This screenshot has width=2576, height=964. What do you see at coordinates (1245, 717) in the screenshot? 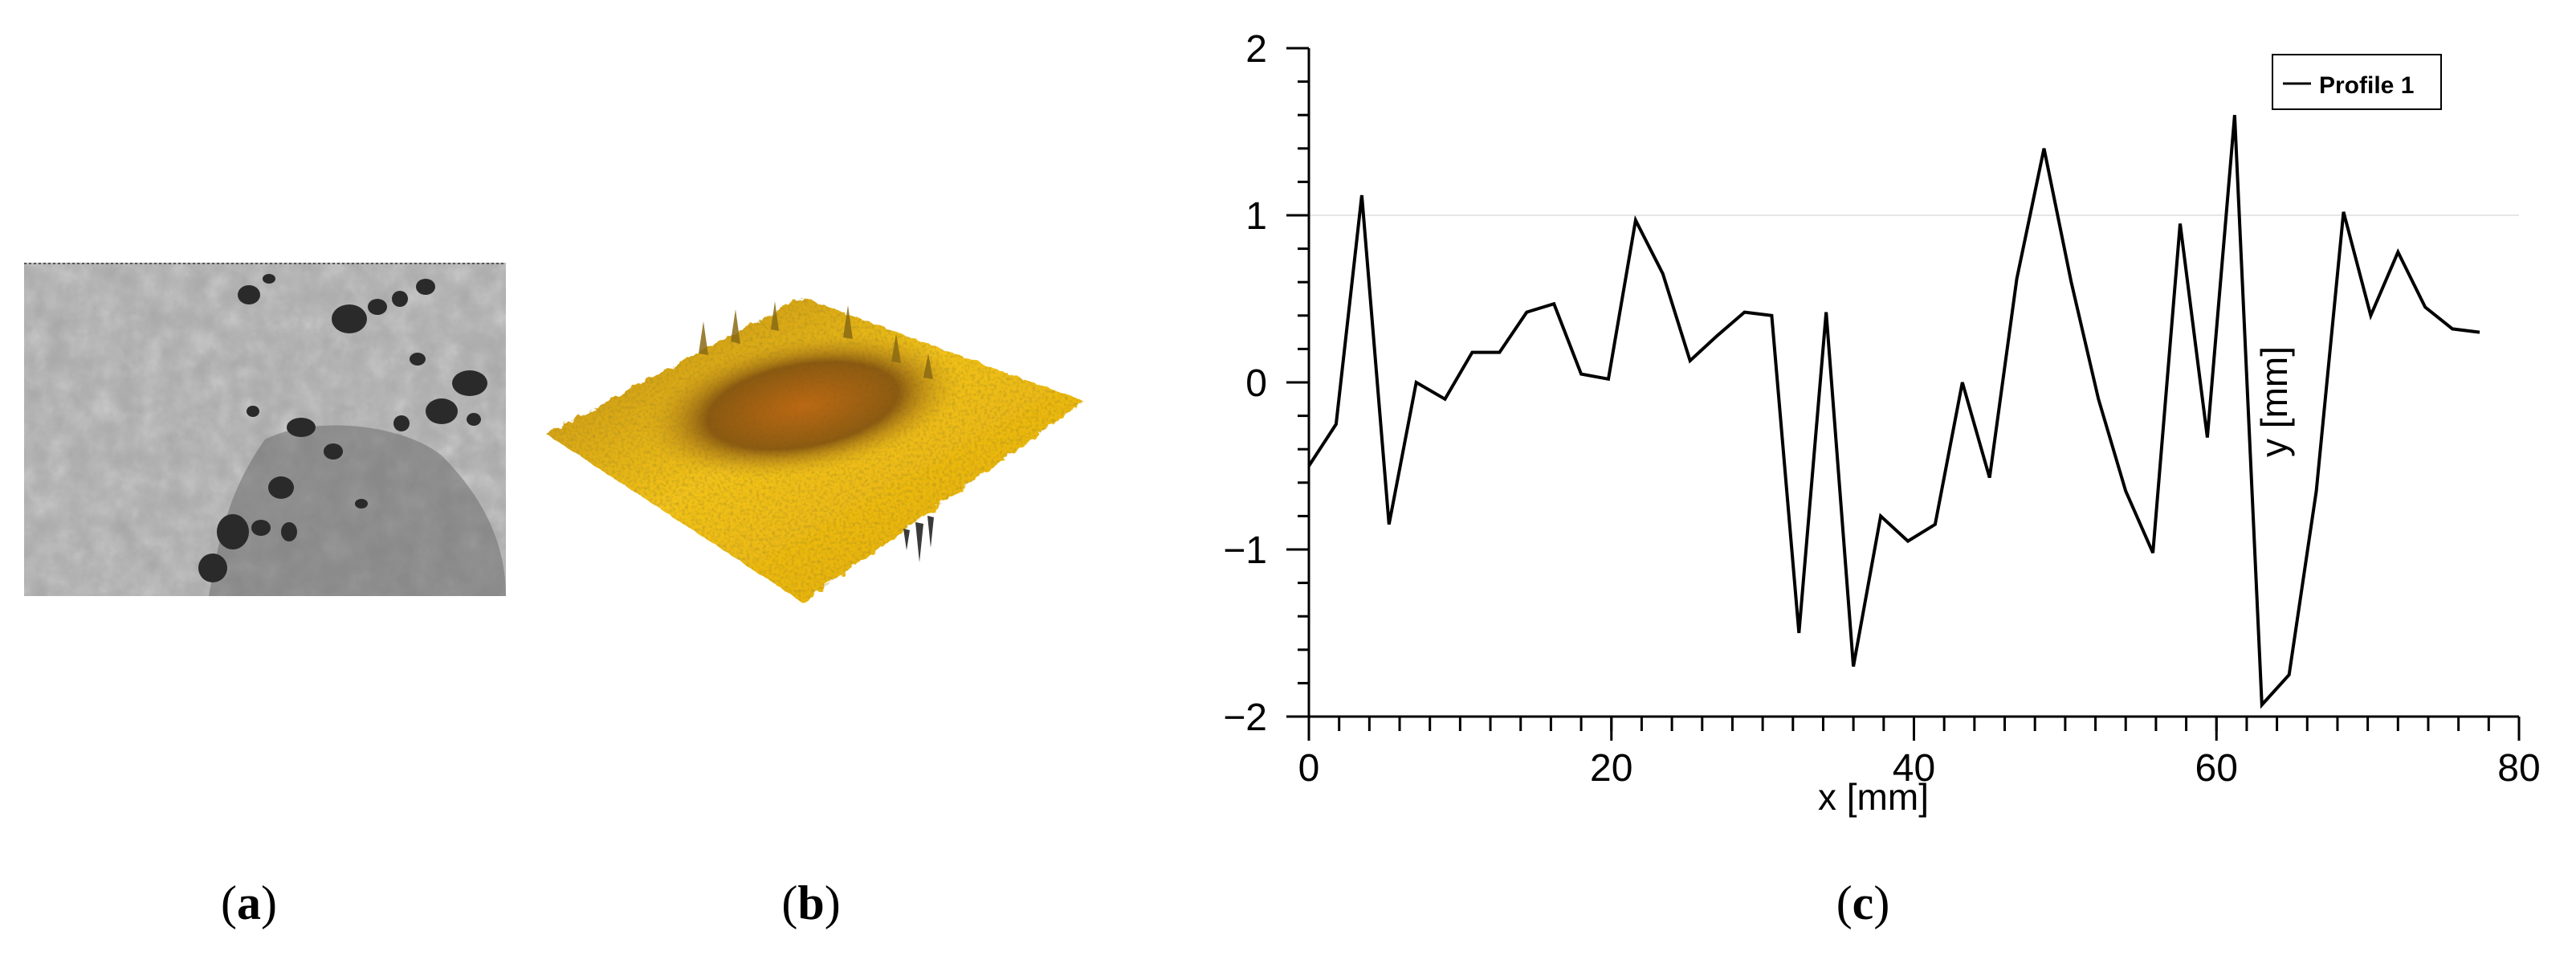
I see `y-tick-label: −2` at bounding box center [1245, 717].